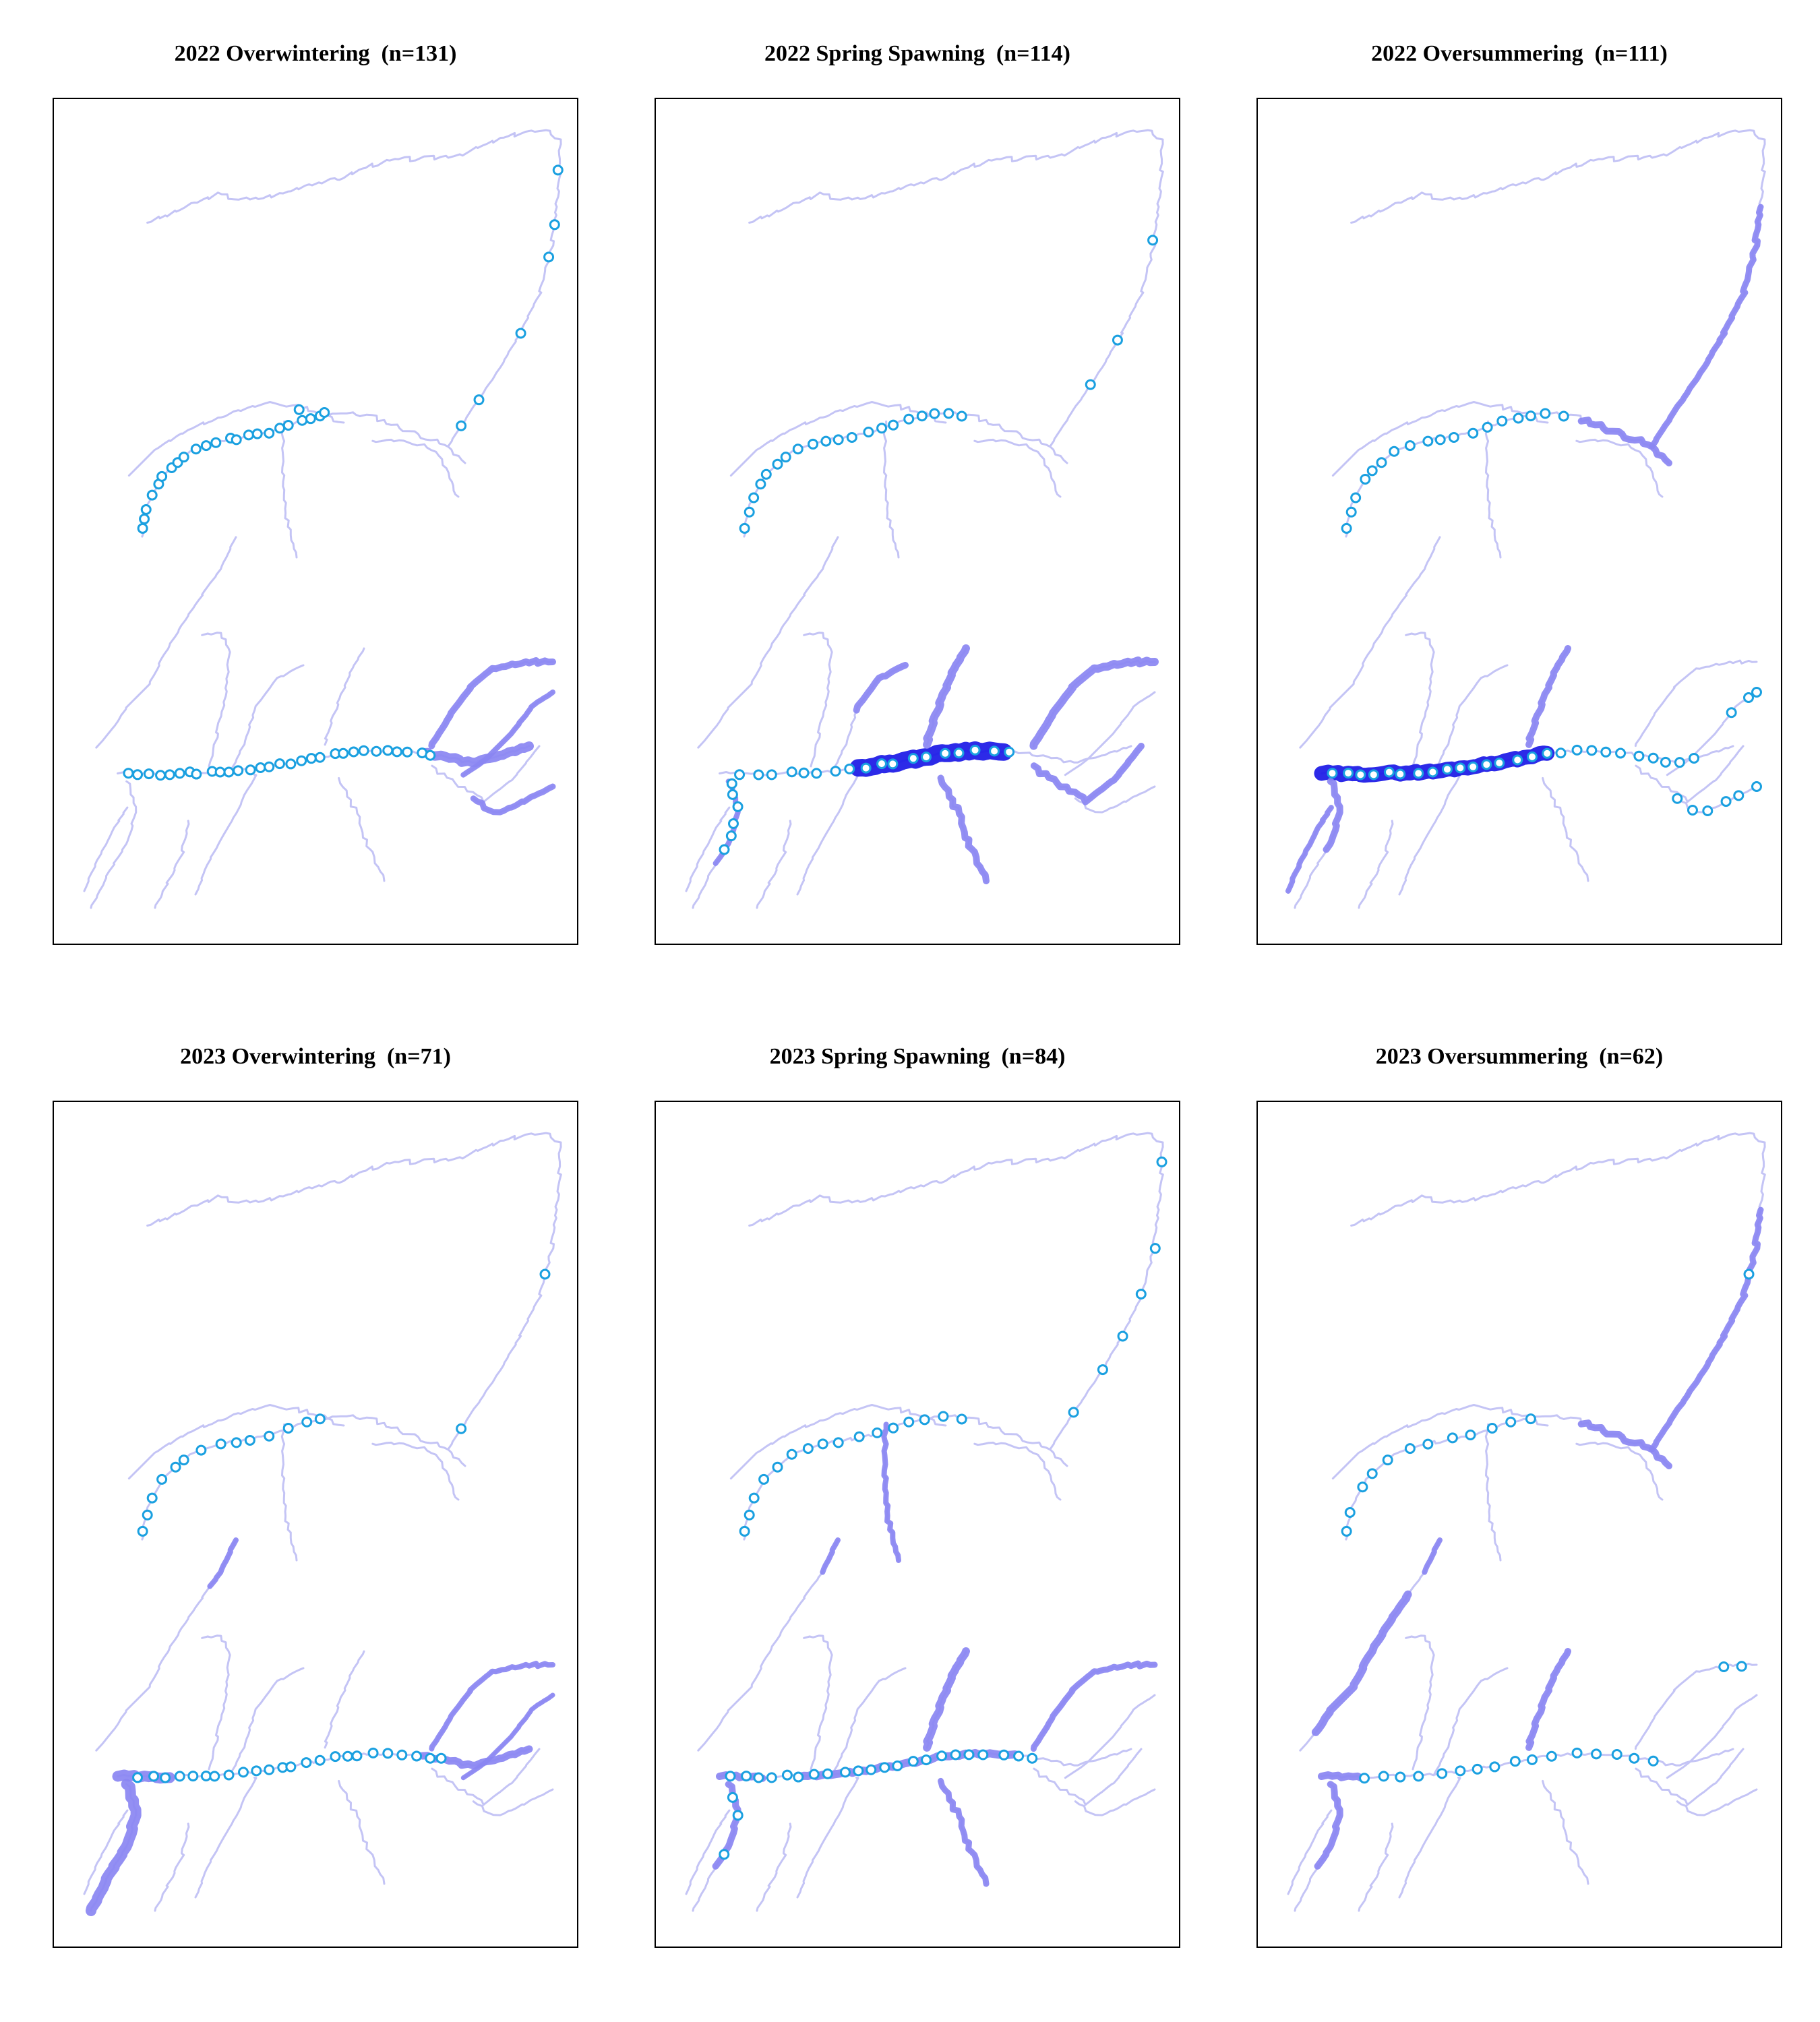 This screenshot has width=1820, height=2022. I want to click on river-lower-trib2, so click(1376, 864).